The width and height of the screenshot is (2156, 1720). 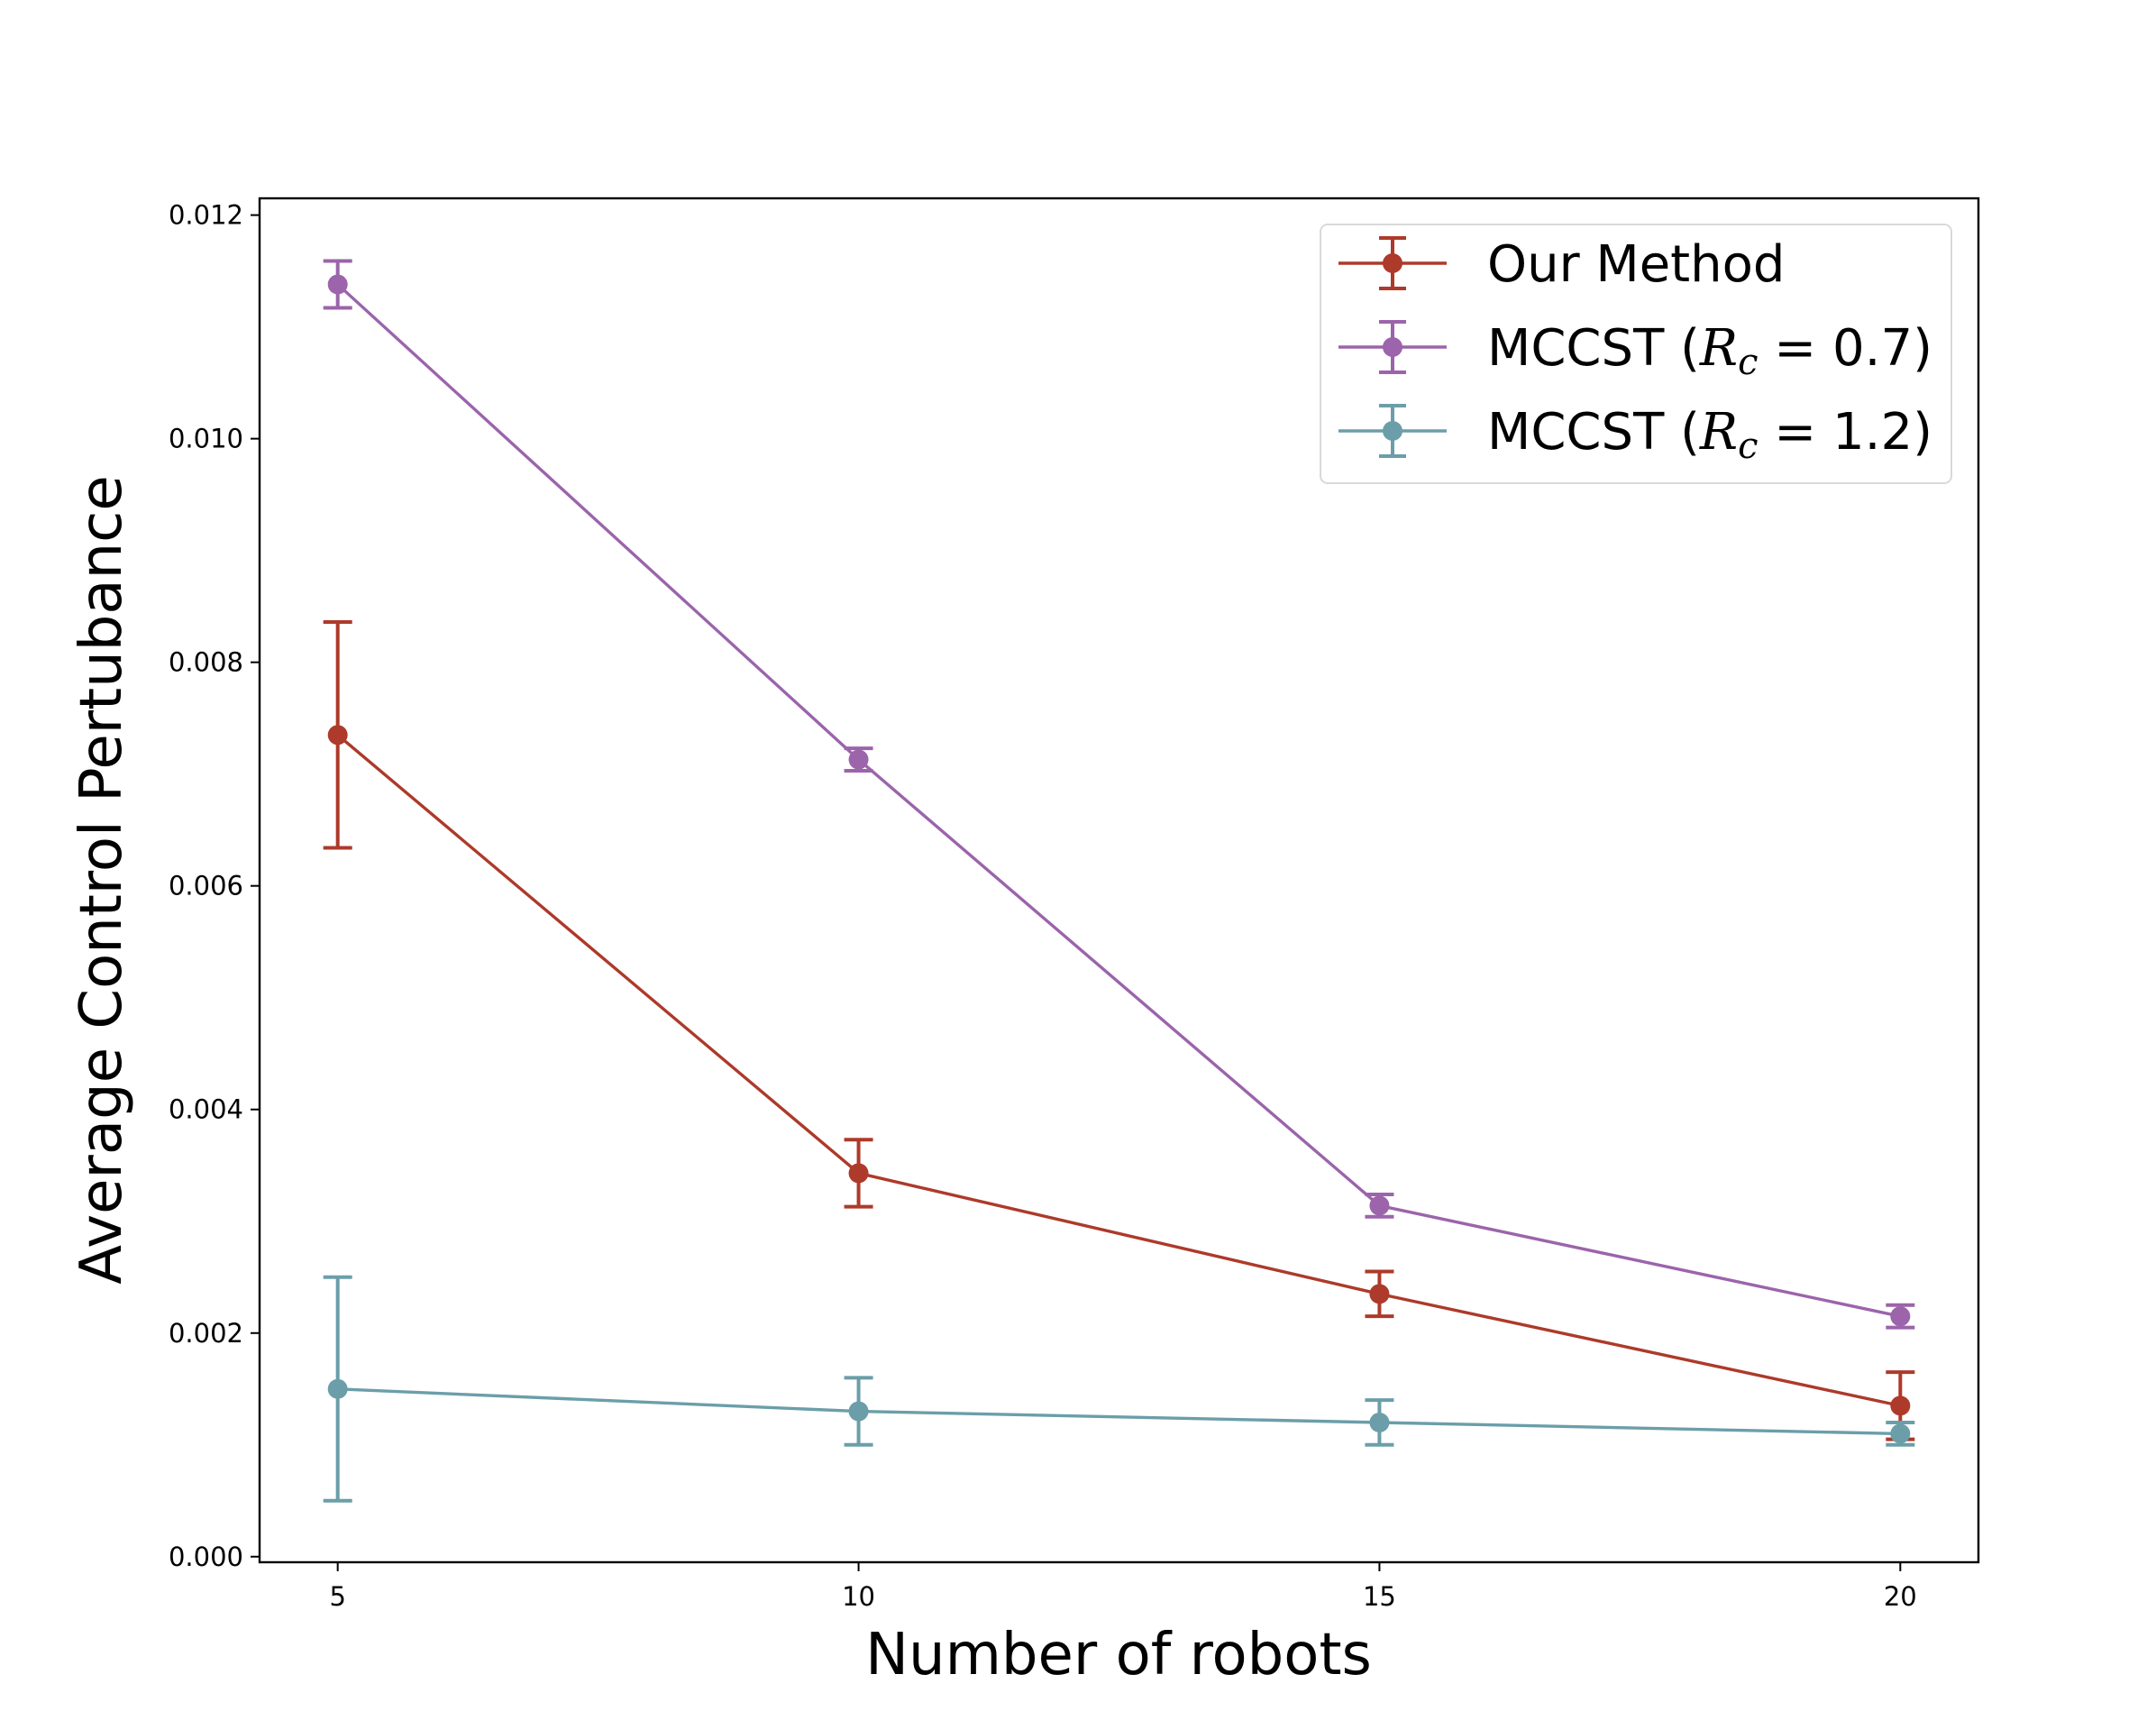 What do you see at coordinates (206, 1557) in the screenshot?
I see `y-tick-label: 0.000` at bounding box center [206, 1557].